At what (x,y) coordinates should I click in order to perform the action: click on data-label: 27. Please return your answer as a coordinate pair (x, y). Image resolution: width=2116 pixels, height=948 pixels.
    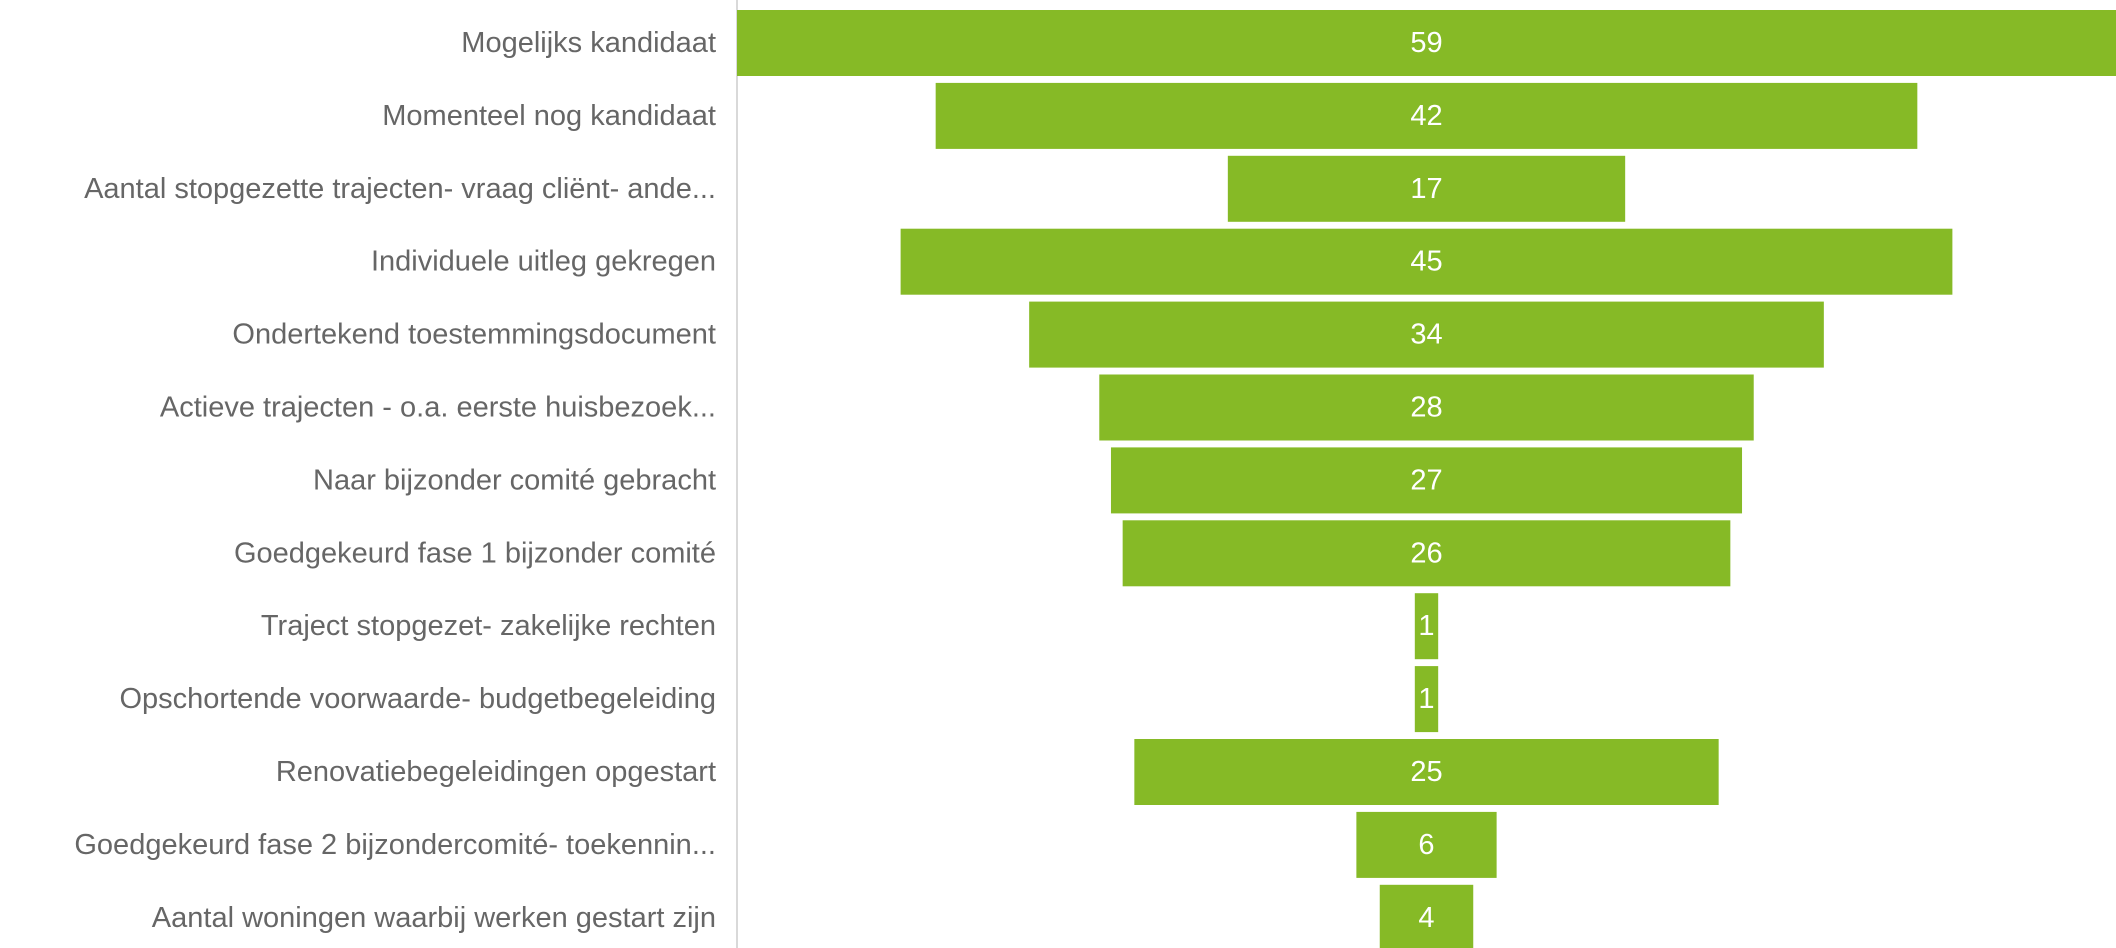
    Looking at the image, I should click on (1426, 480).